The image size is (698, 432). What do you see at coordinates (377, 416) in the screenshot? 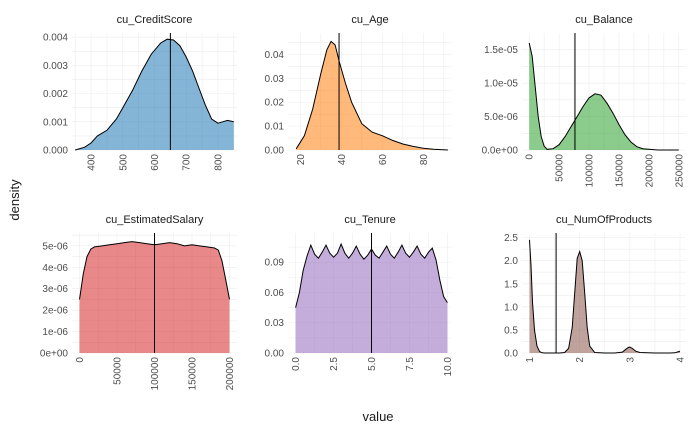
I see `figure-x-axis-label: value` at bounding box center [377, 416].